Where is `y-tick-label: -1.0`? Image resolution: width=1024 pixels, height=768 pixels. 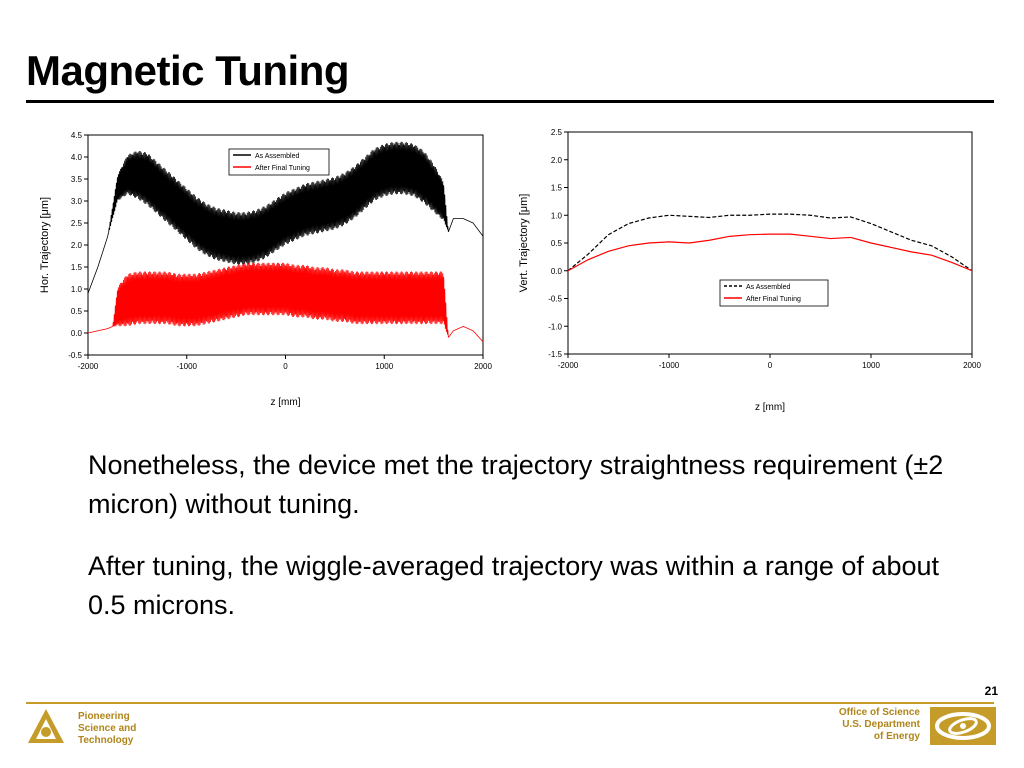
y-tick-label: -1.0 is located at coordinates (555, 326).